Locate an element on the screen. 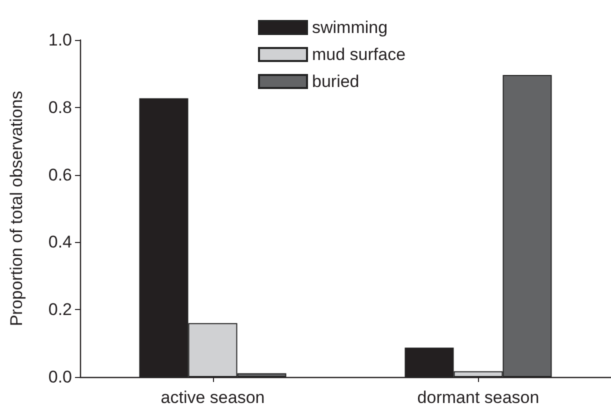 Image resolution: width=611 pixels, height=414 pixels. y-tick-label: 0.6 is located at coordinates (60, 174).